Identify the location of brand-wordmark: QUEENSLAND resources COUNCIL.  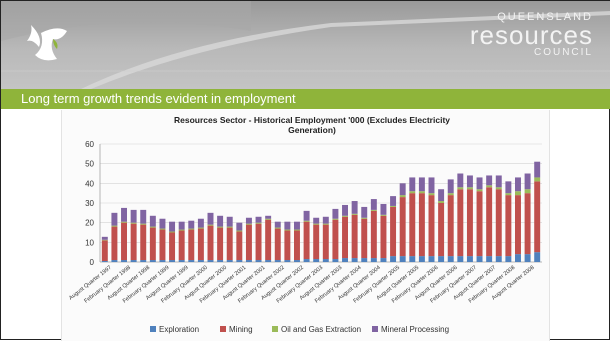
(531, 35).